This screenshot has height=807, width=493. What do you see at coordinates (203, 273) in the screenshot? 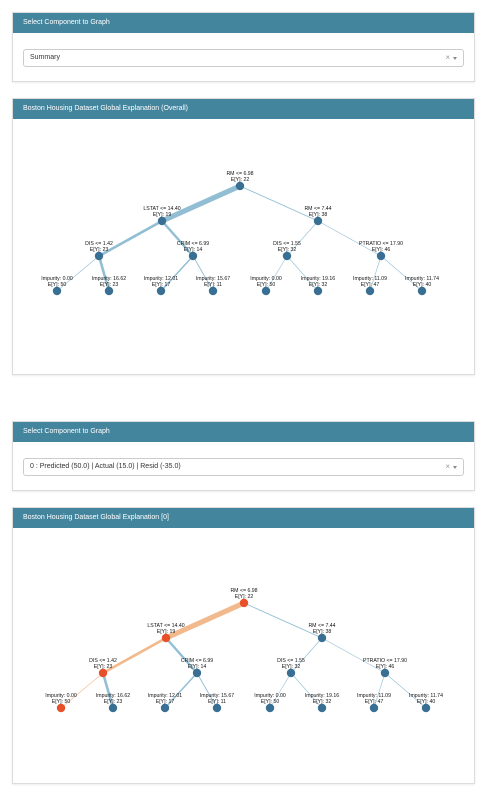
I see `tree-edge-lr-lrr` at bounding box center [203, 273].